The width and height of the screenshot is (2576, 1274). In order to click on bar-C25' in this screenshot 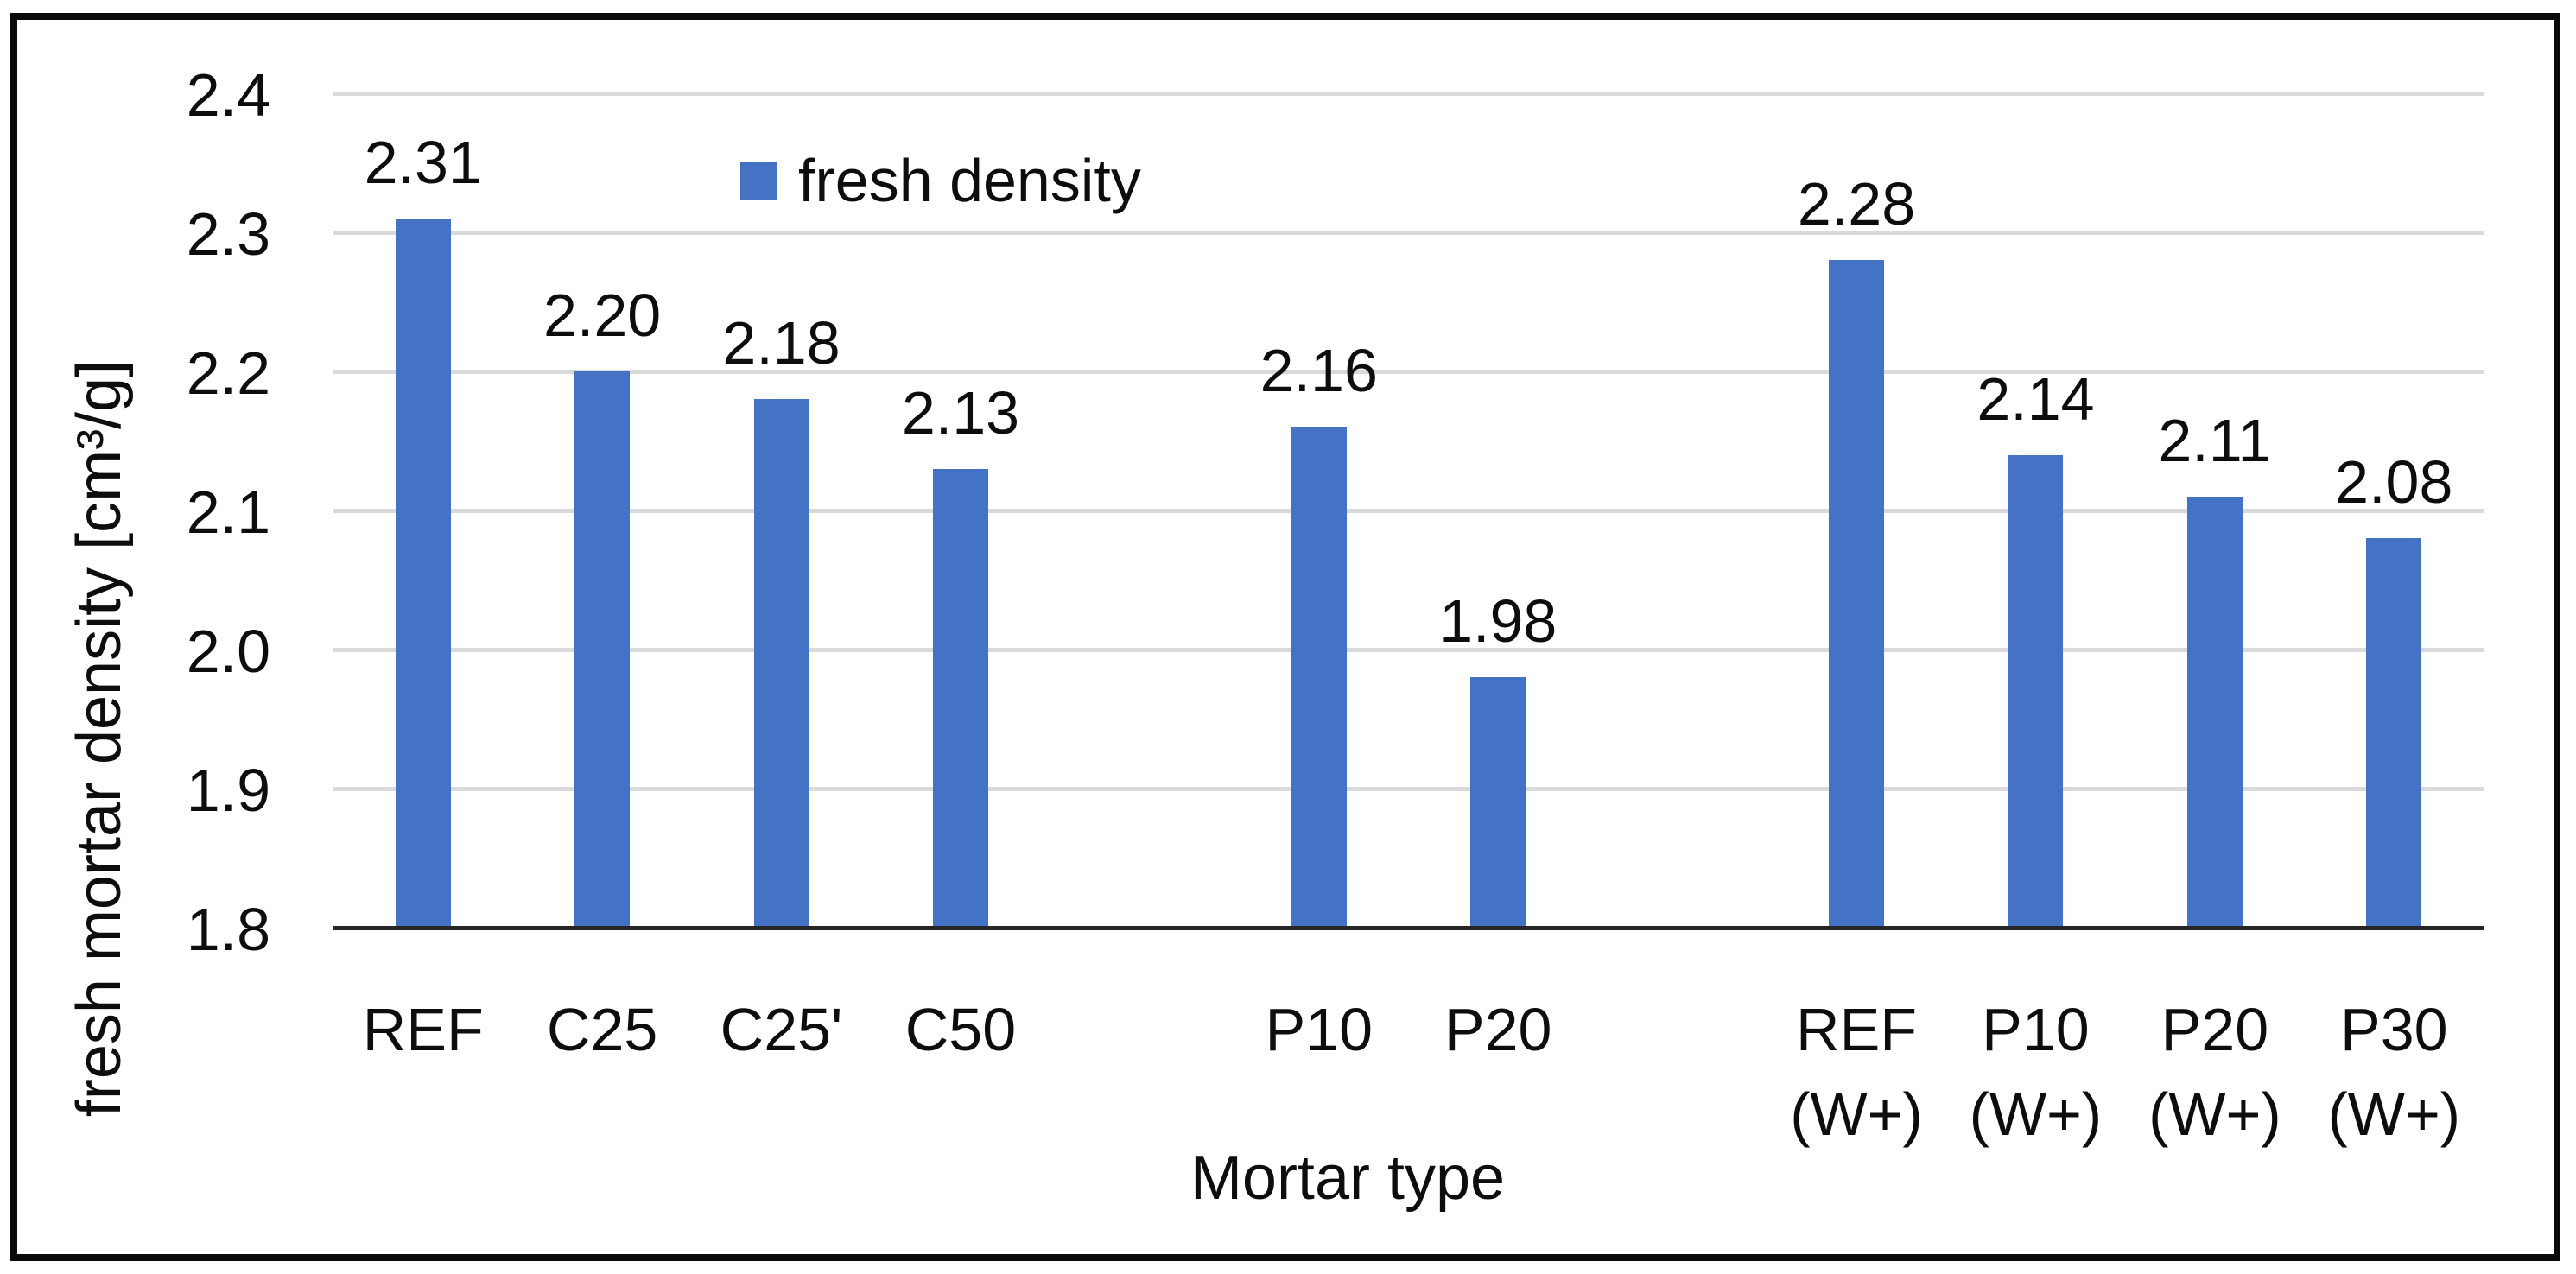, I will do `click(781, 663)`.